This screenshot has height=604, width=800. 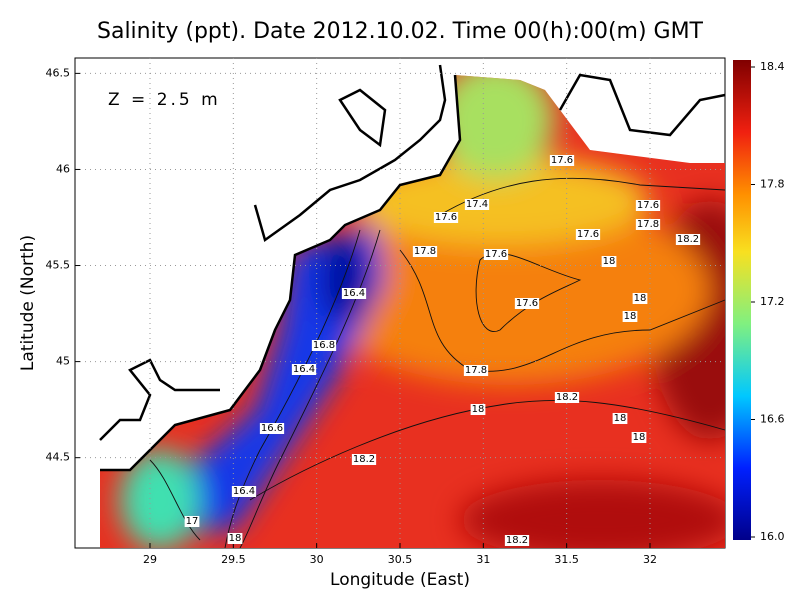 What do you see at coordinates (58, 72) in the screenshot?
I see `y-tick-label: 46.5` at bounding box center [58, 72].